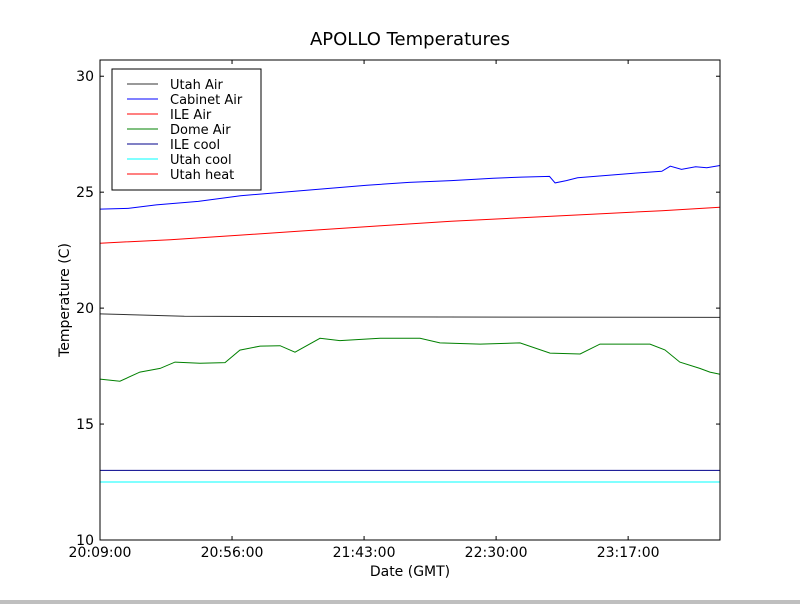 The image size is (800, 604). What do you see at coordinates (410, 225) in the screenshot?
I see `series-line-ile-air` at bounding box center [410, 225].